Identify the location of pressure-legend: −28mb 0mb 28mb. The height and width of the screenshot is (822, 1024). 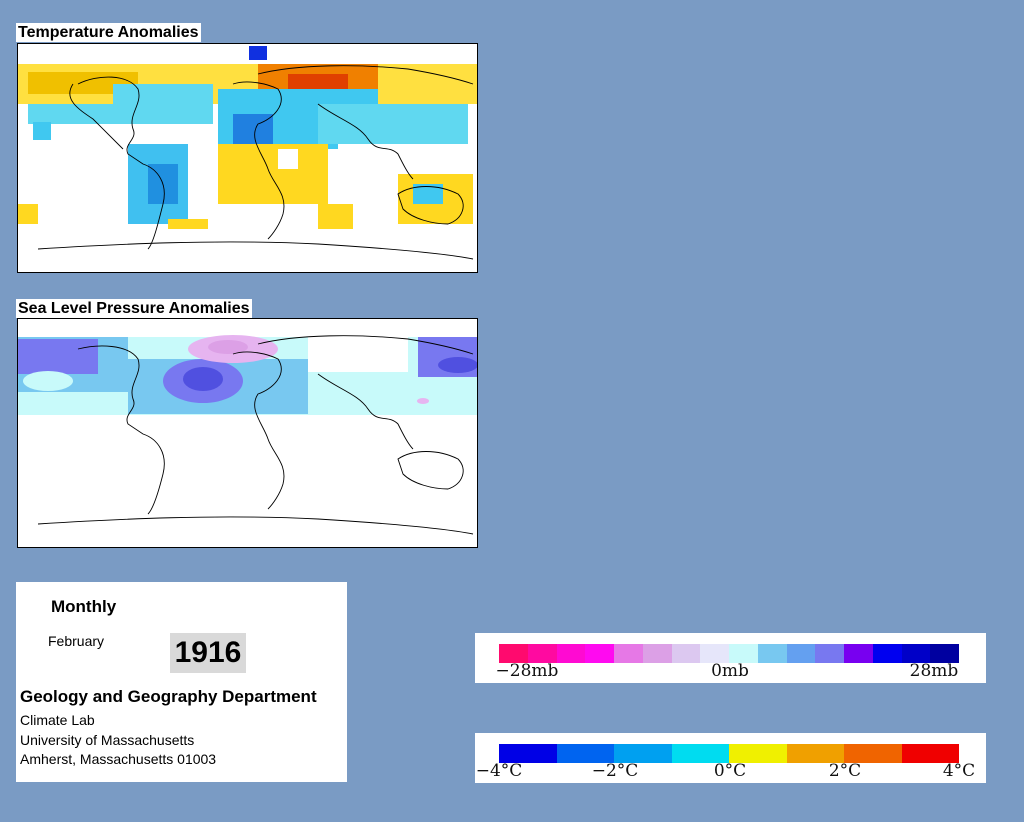
(730, 658).